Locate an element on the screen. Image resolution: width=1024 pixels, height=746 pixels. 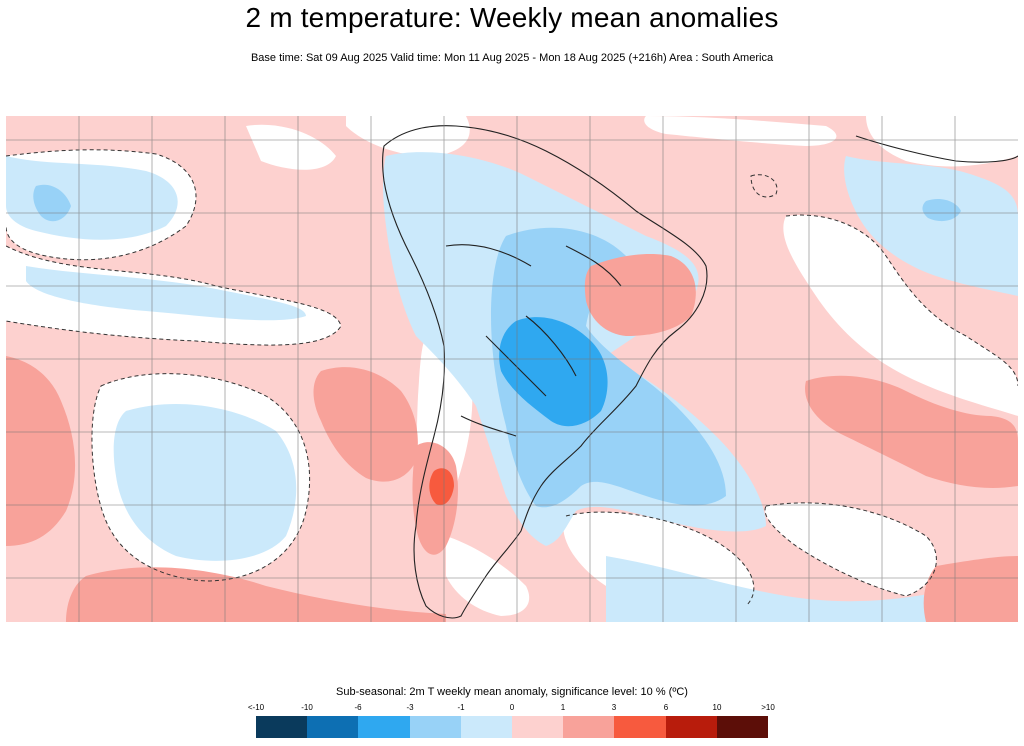
legend-tick: -1 is located at coordinates (461, 707).